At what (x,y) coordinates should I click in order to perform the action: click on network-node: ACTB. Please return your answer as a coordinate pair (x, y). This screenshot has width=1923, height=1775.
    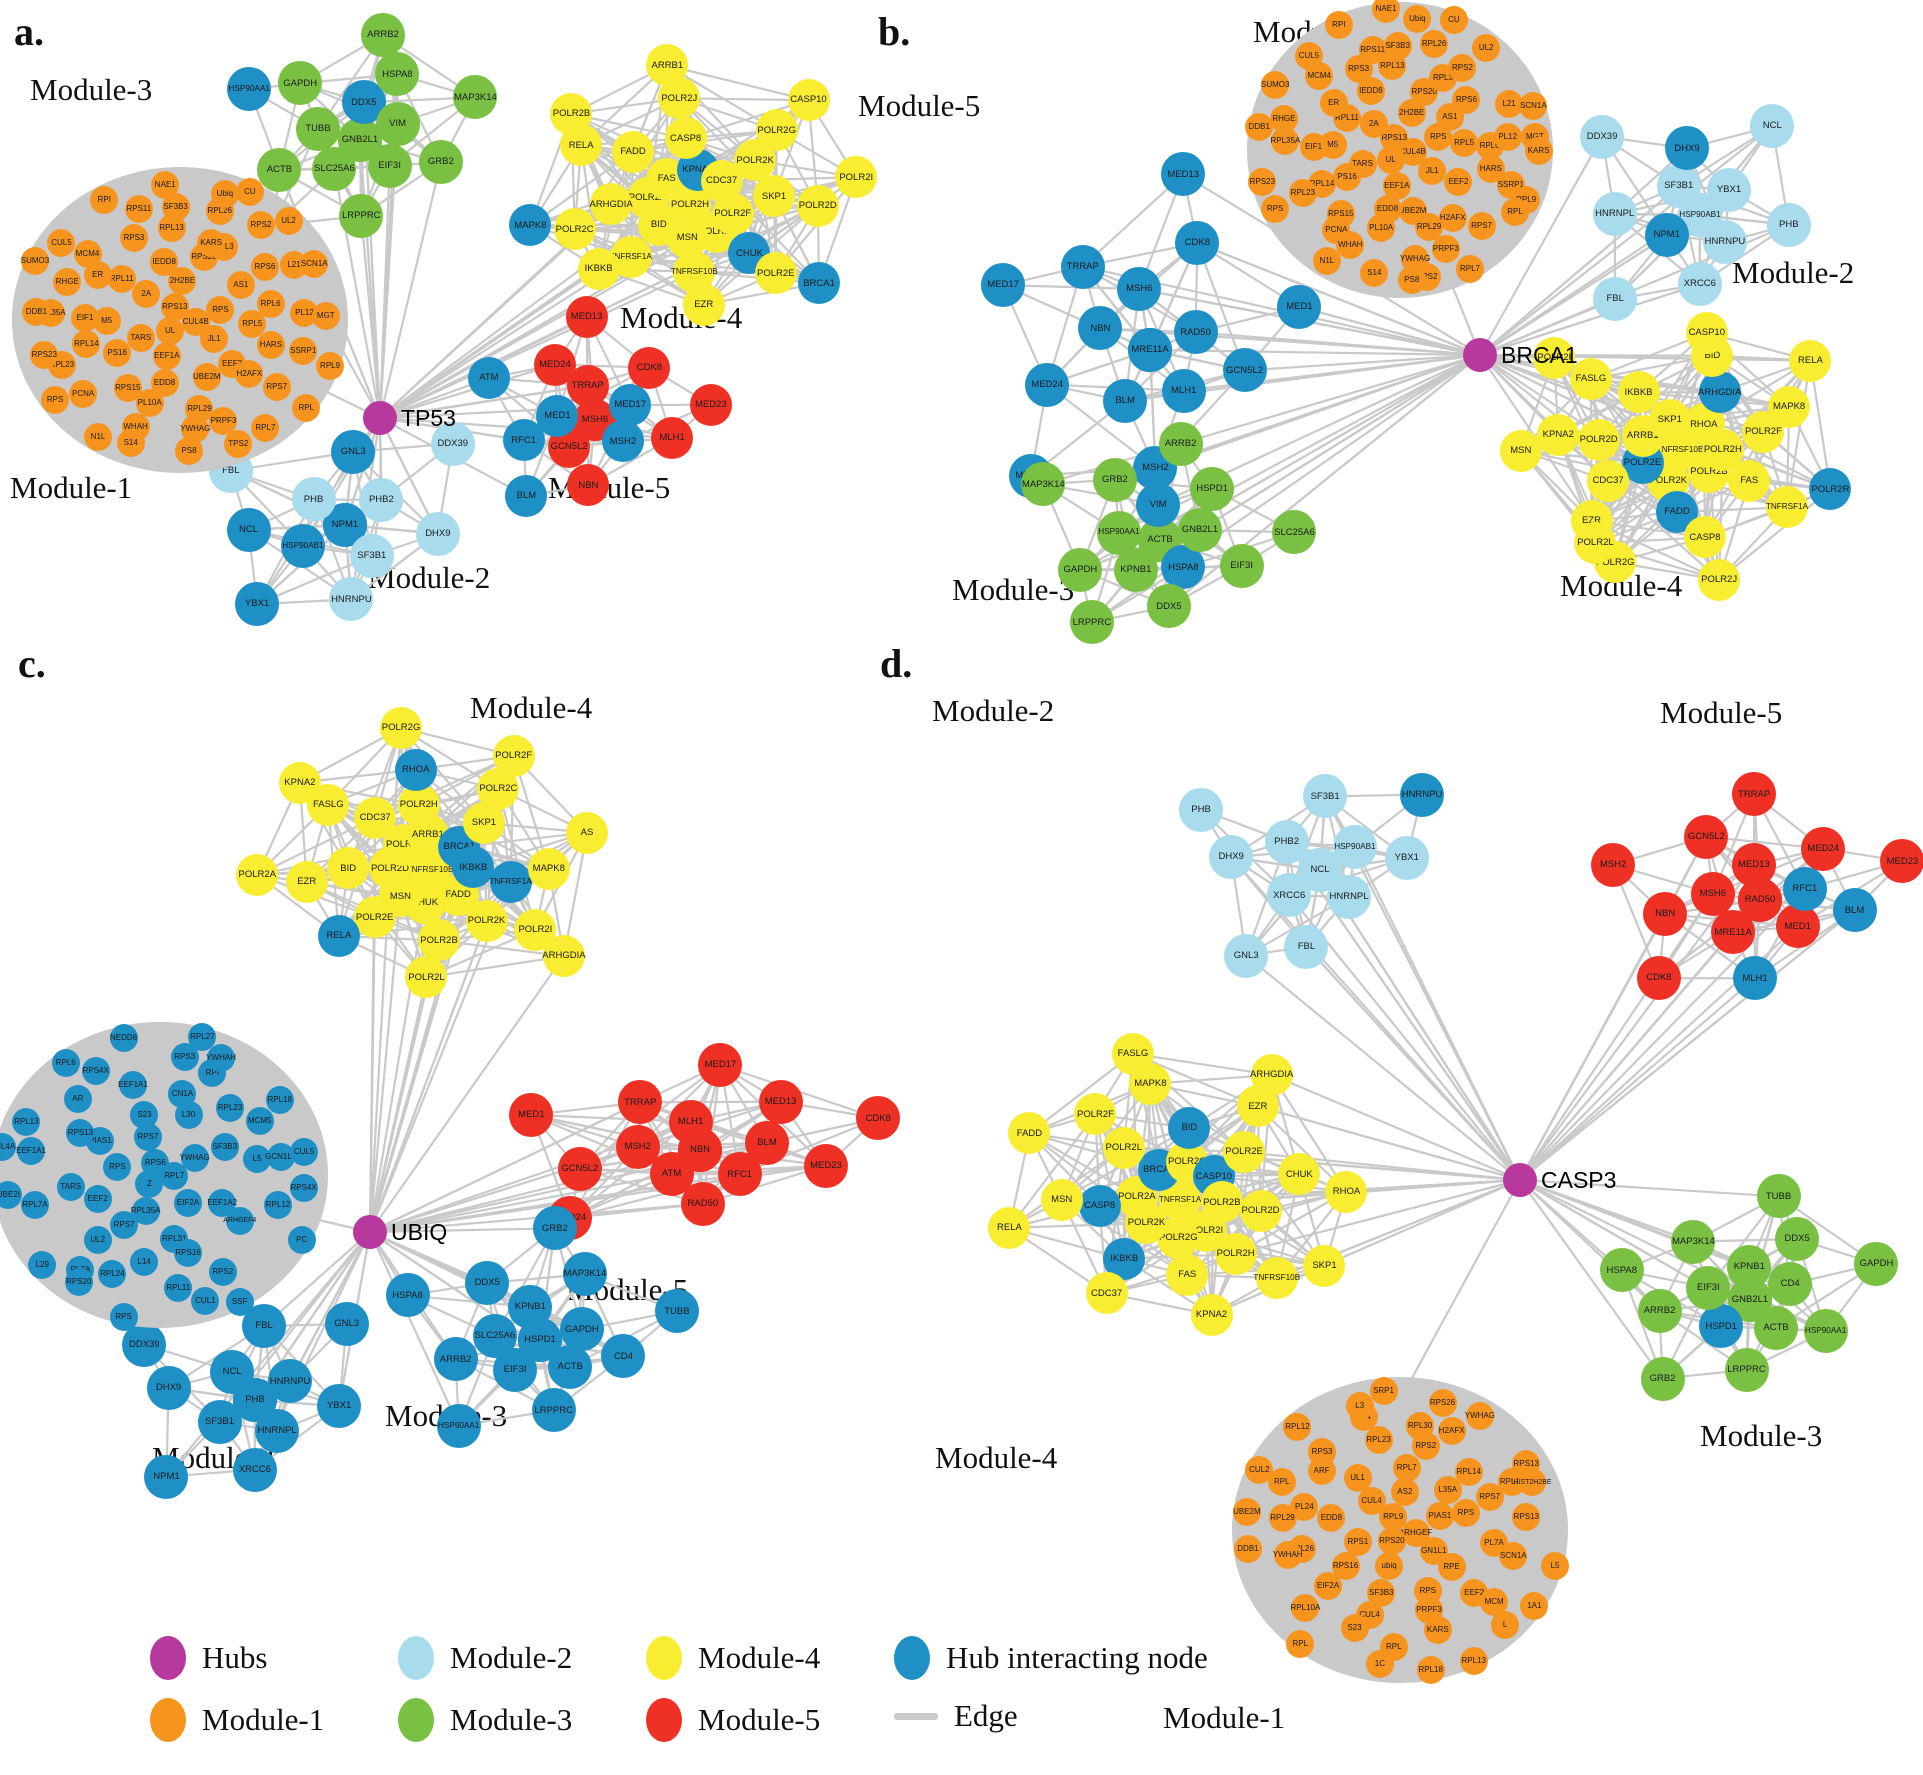
    Looking at the image, I should click on (570, 1366).